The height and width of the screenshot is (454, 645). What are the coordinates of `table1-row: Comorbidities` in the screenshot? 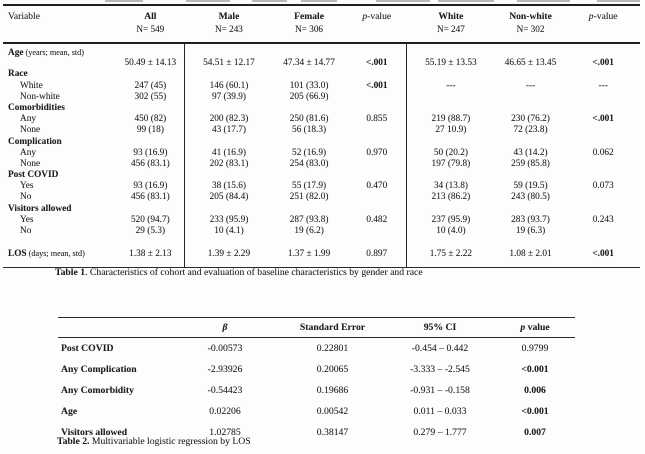 It's located at (321, 108).